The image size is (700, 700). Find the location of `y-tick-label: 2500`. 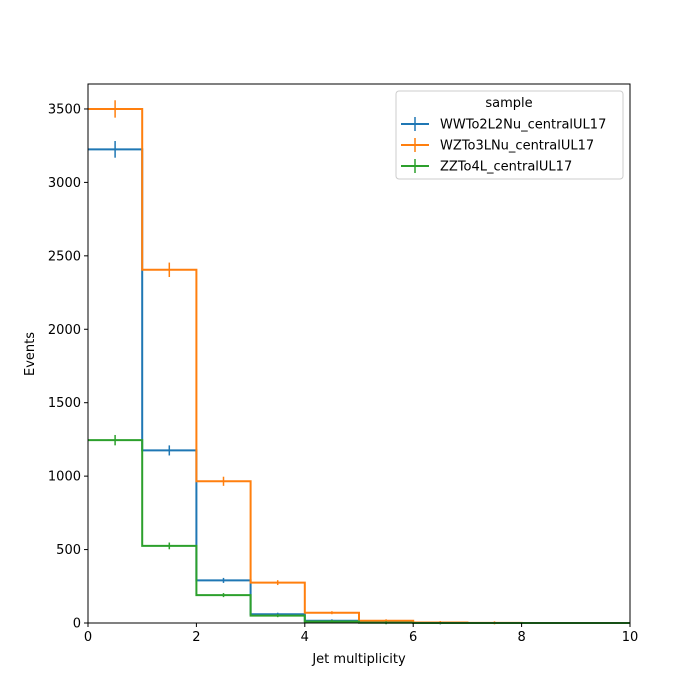

y-tick-label: 2500 is located at coordinates (64, 256).